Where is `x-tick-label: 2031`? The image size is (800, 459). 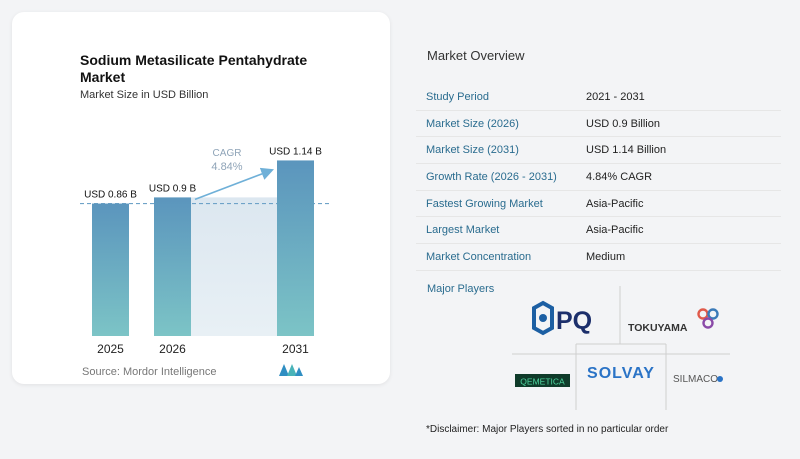 x-tick-label: 2031 is located at coordinates (295, 349).